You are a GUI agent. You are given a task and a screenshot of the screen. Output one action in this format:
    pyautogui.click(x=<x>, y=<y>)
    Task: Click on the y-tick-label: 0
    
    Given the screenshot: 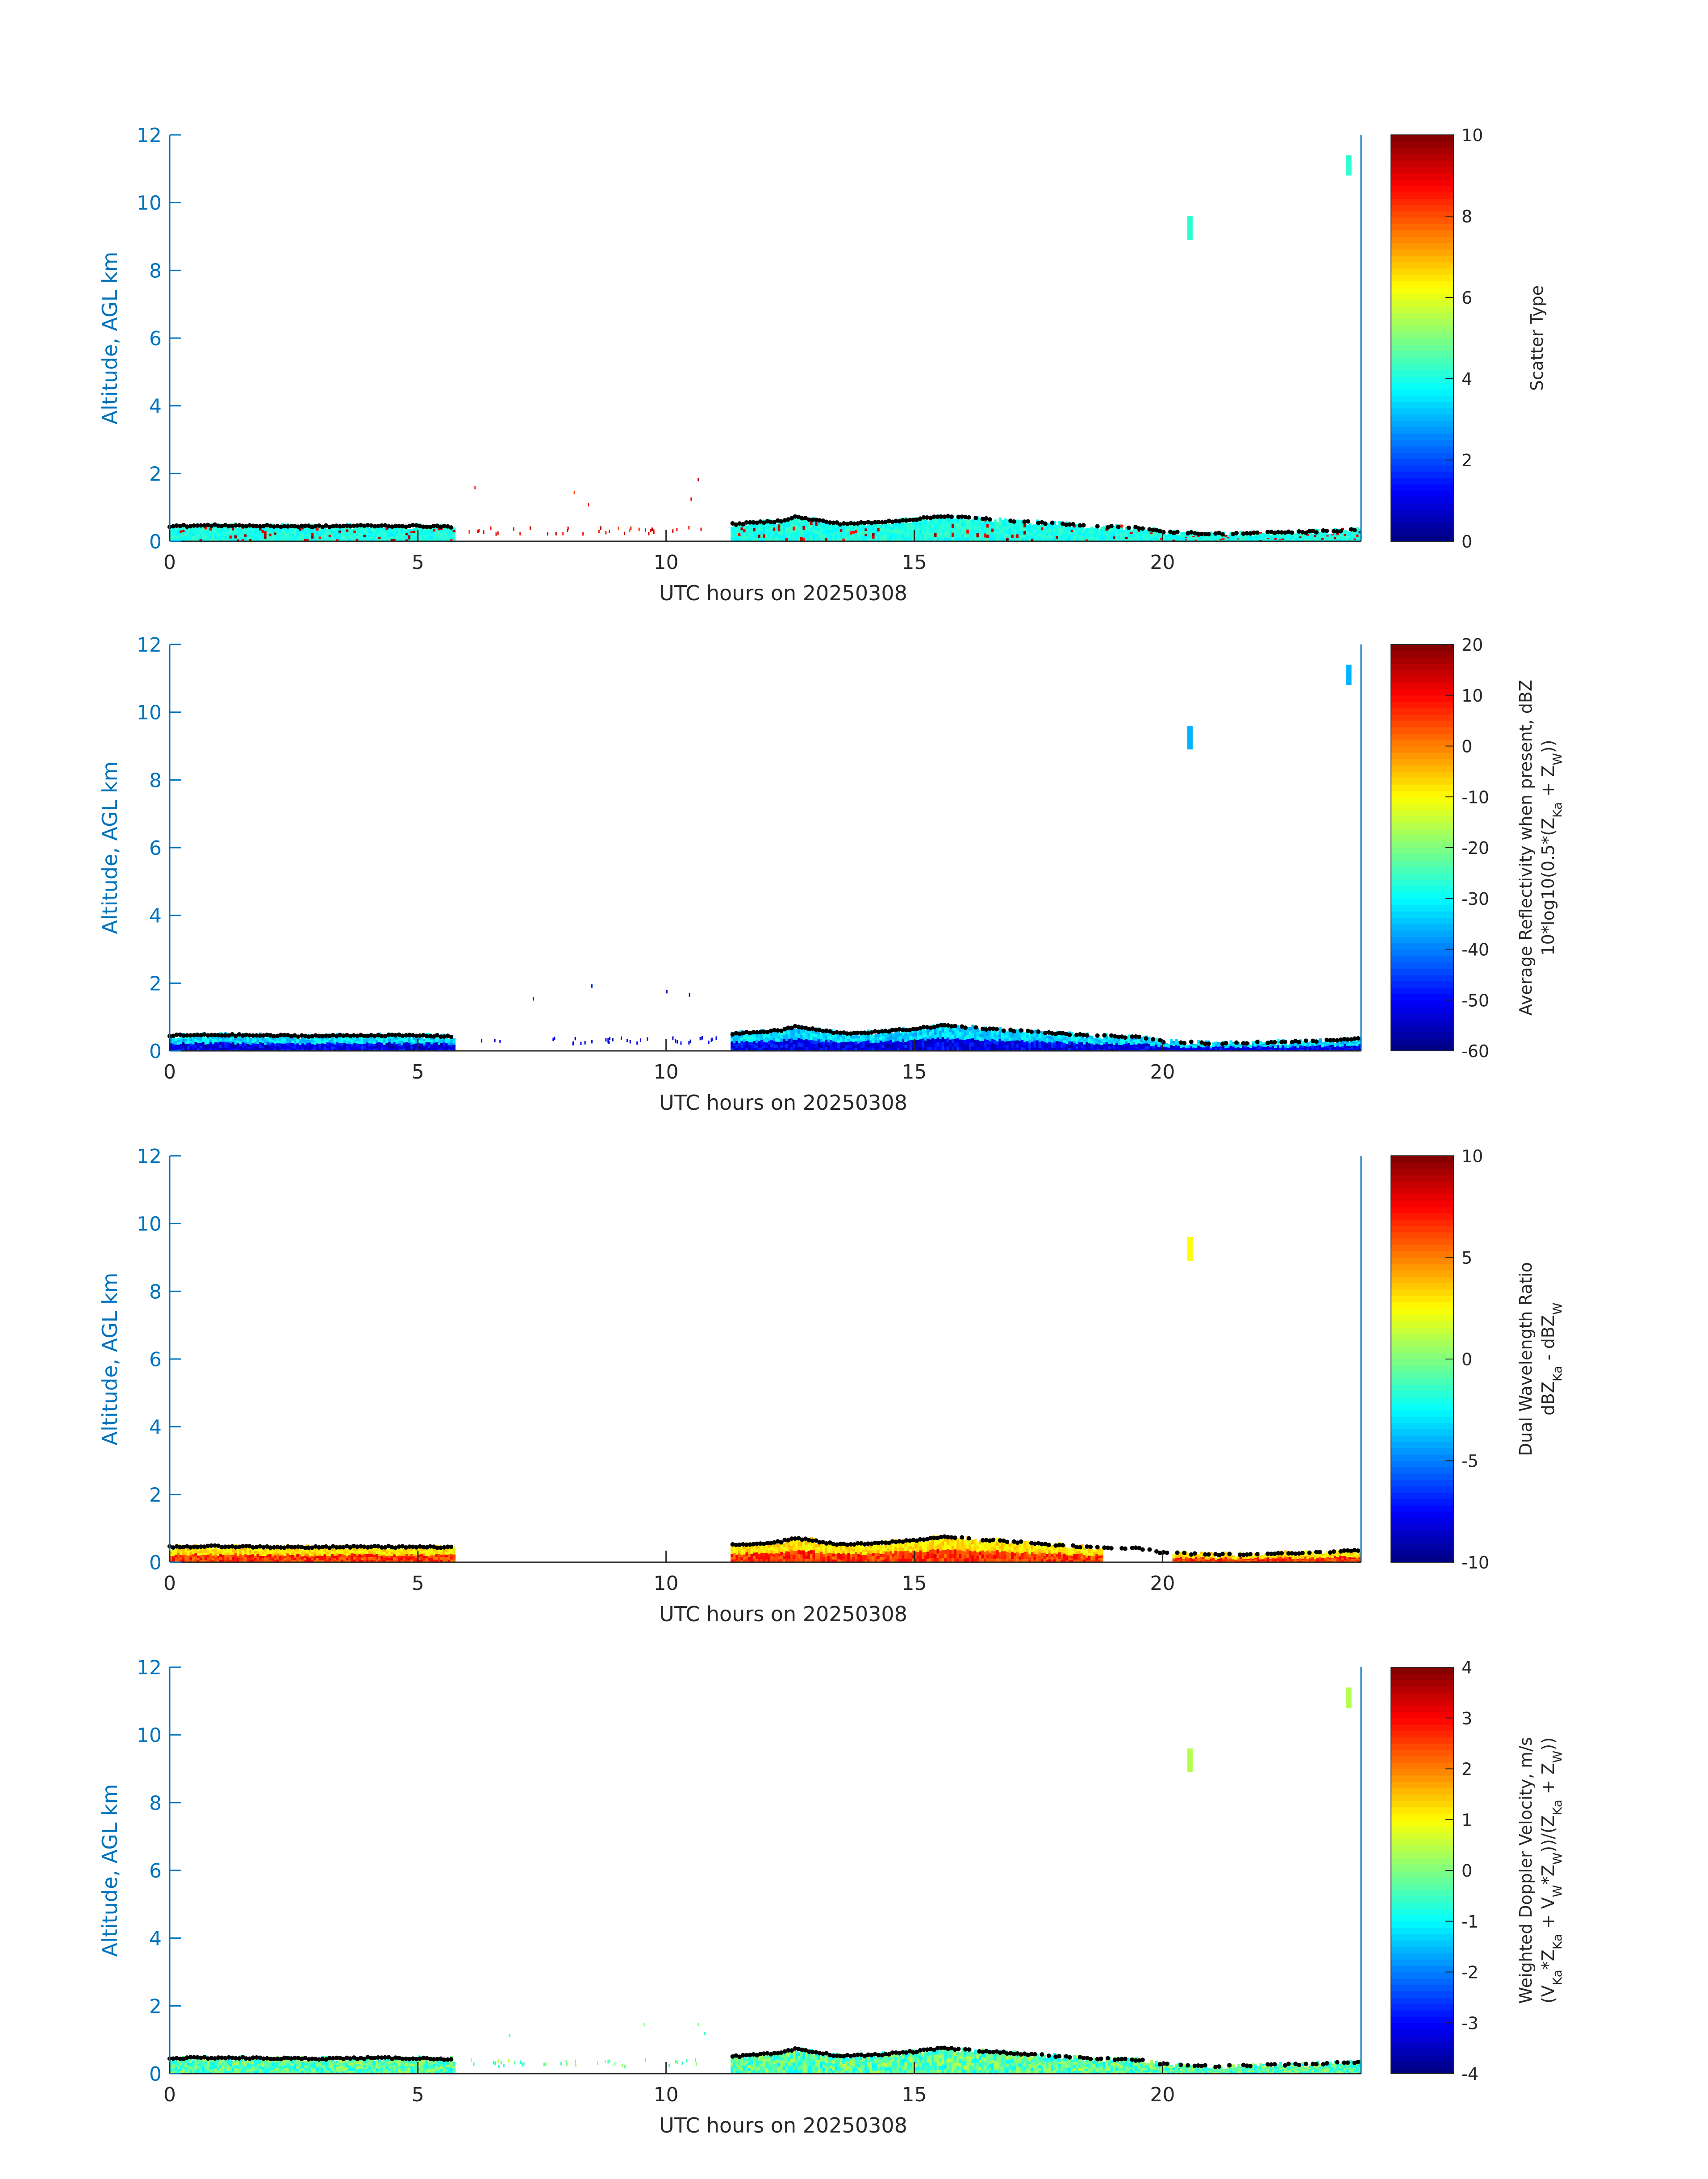 What is the action you would take?
    pyautogui.click(x=155, y=542)
    